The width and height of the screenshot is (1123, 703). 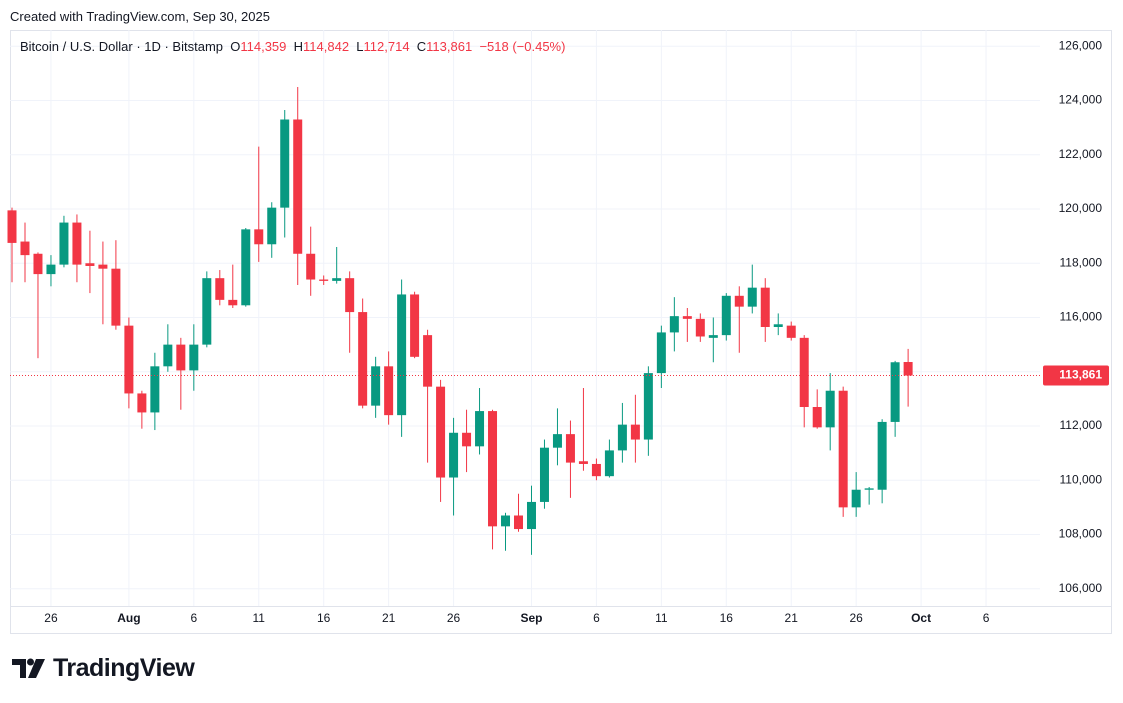 What do you see at coordinates (263, 46) in the screenshot?
I see `legend-value: 114,359` at bounding box center [263, 46].